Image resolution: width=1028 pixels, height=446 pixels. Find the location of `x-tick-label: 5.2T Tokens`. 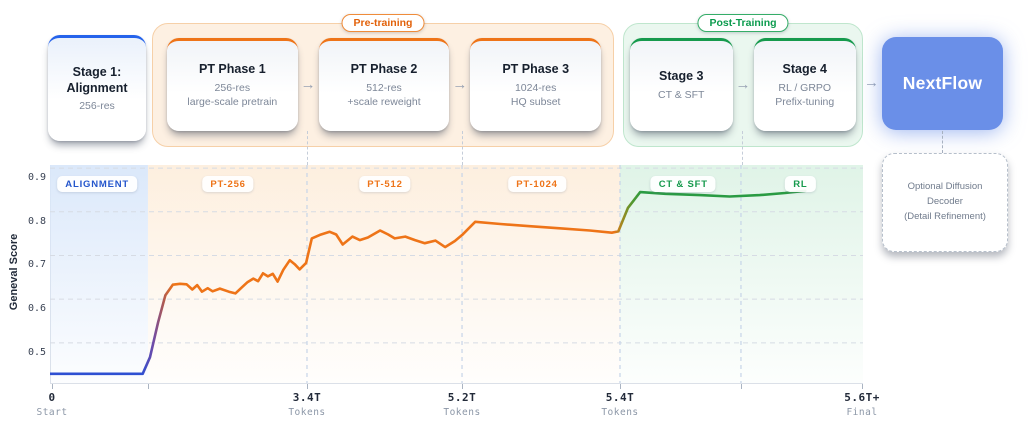

x-tick-label: 5.2T Tokens is located at coordinates (461, 404).